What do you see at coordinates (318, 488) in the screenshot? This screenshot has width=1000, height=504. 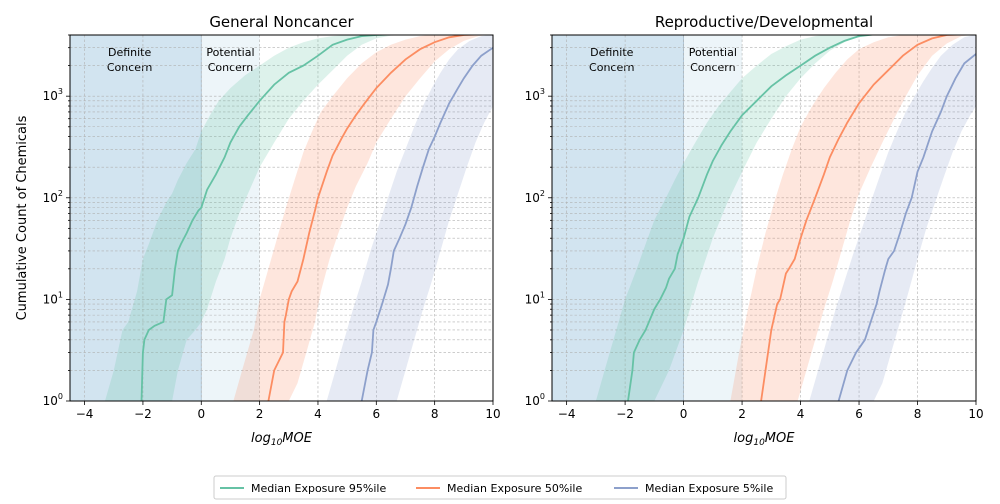 I see `legend-label-1: Median Exposure 95%ile` at bounding box center [318, 488].